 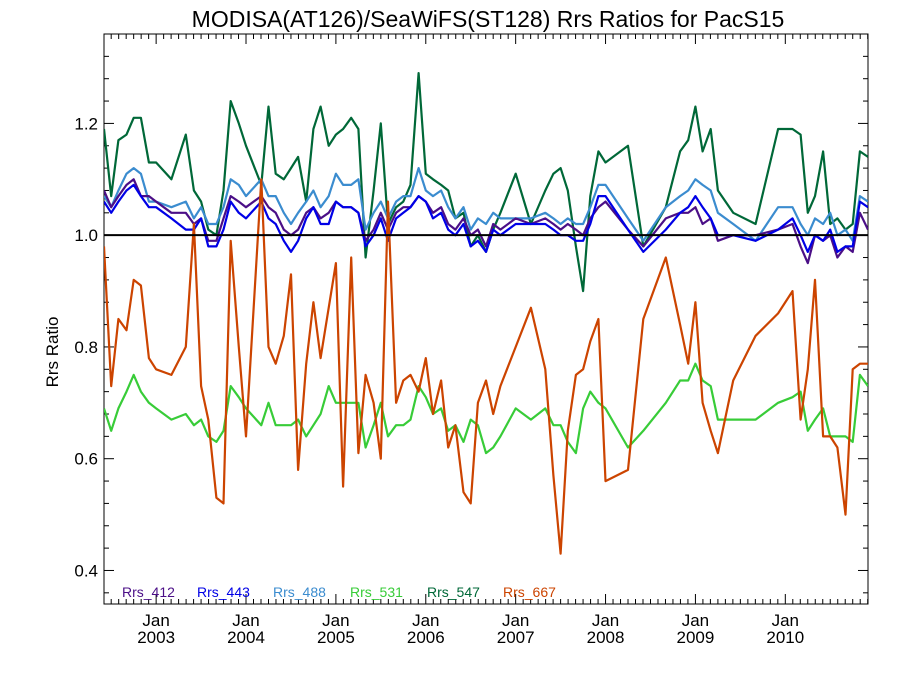 What do you see at coordinates (86, 235) in the screenshot?
I see `y-tick-label: 1.0` at bounding box center [86, 235].